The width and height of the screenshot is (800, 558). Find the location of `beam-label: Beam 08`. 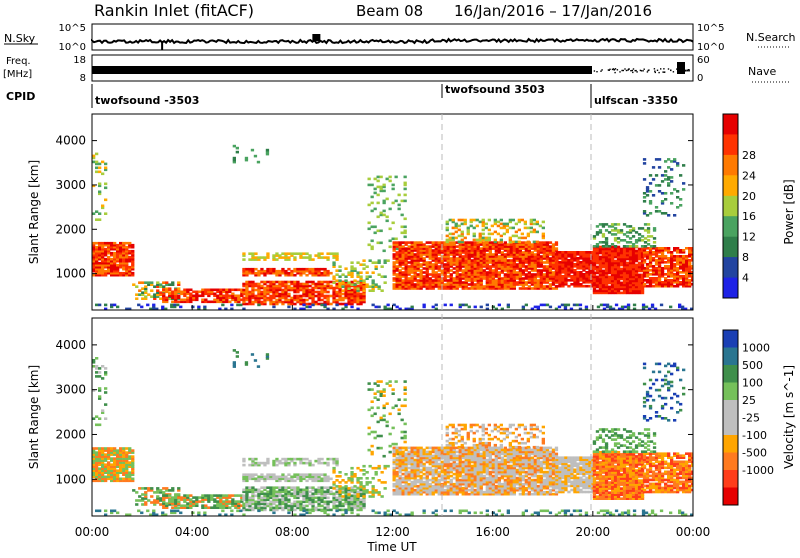

beam-label: Beam 08 is located at coordinates (389, 11).